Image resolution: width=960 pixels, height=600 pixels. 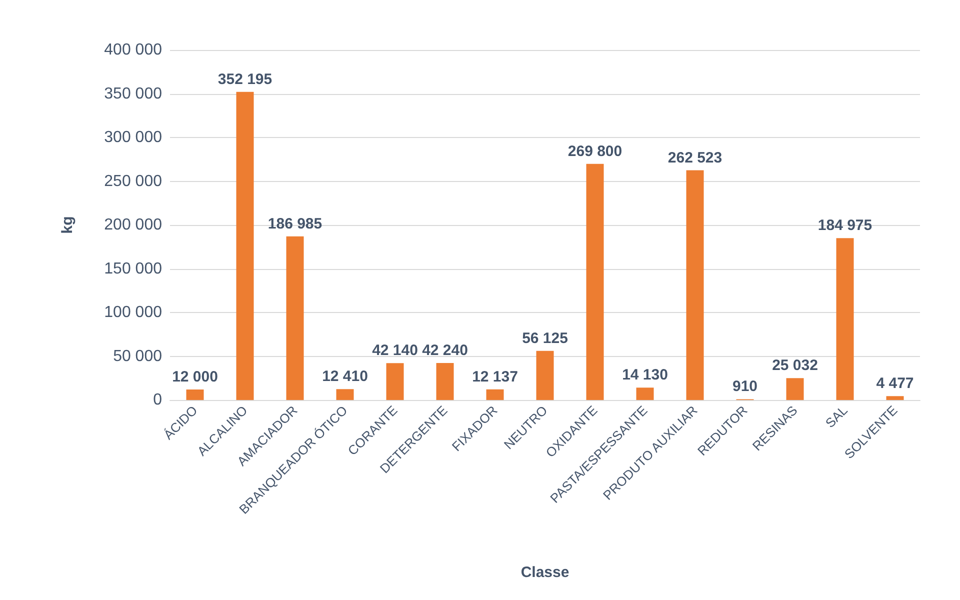 I want to click on y-tick-label: 0, so click(x=157, y=400).